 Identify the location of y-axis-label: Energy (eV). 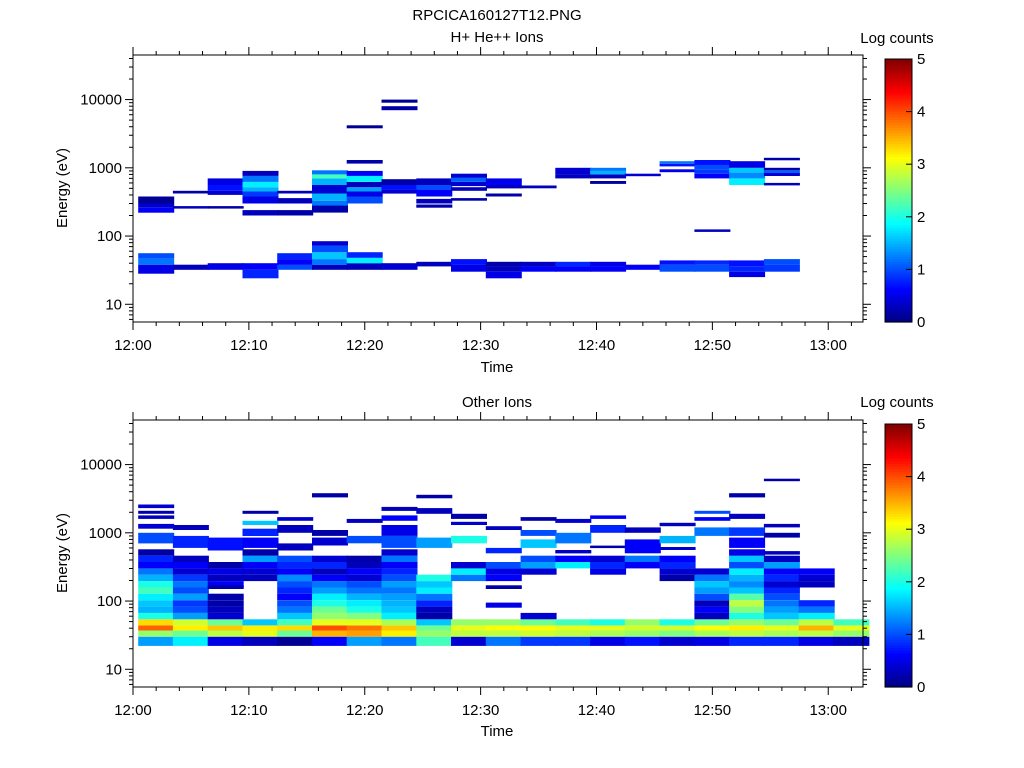
(62, 188).